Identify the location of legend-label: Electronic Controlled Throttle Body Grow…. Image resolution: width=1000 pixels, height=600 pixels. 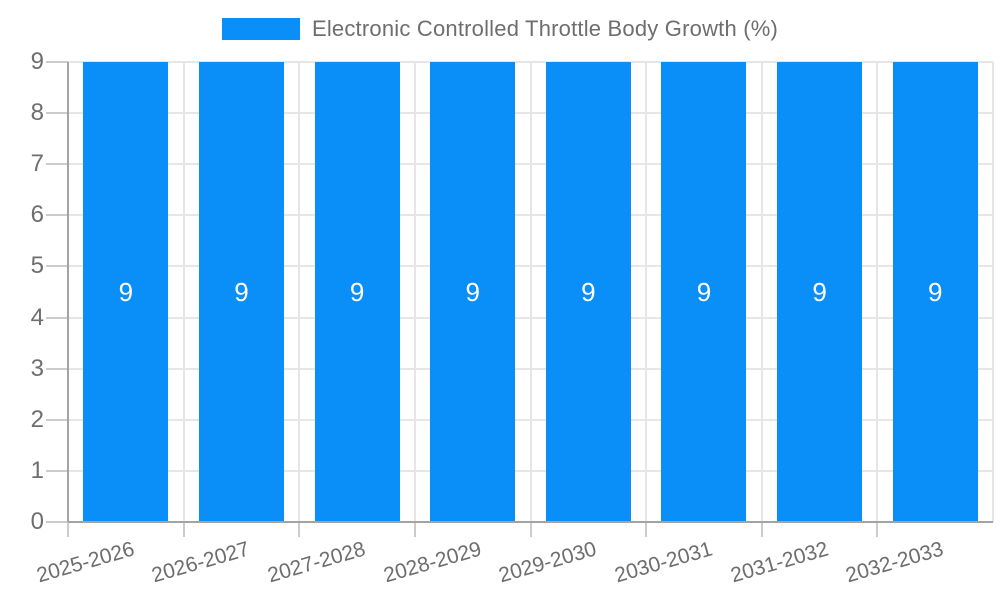
(545, 28).